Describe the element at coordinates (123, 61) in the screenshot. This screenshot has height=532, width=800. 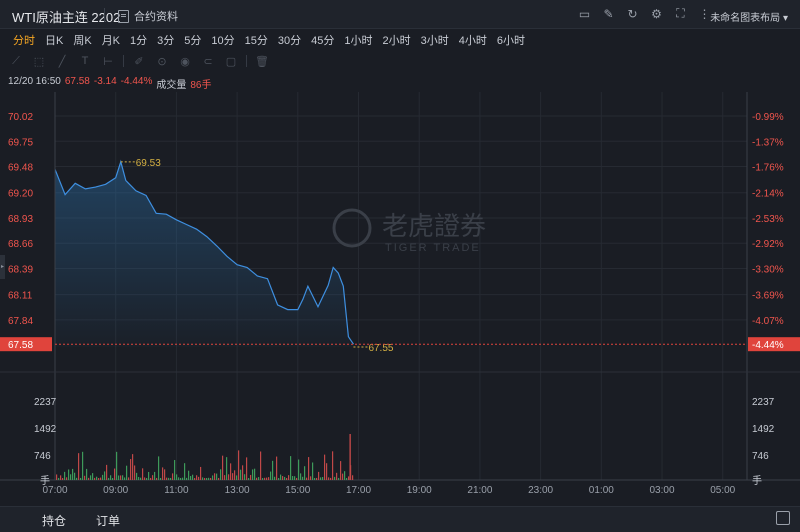
I see `tool-divider` at that location.